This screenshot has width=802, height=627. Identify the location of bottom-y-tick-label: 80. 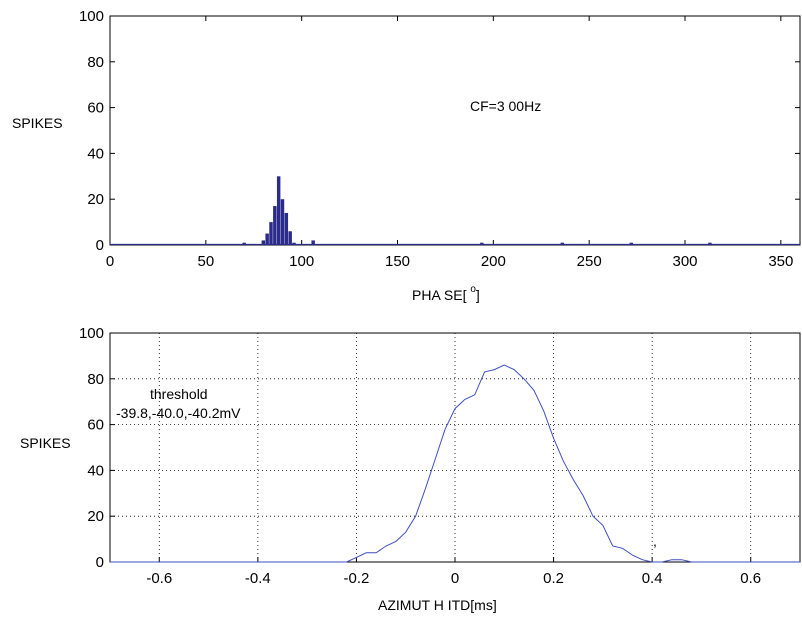
(95, 379).